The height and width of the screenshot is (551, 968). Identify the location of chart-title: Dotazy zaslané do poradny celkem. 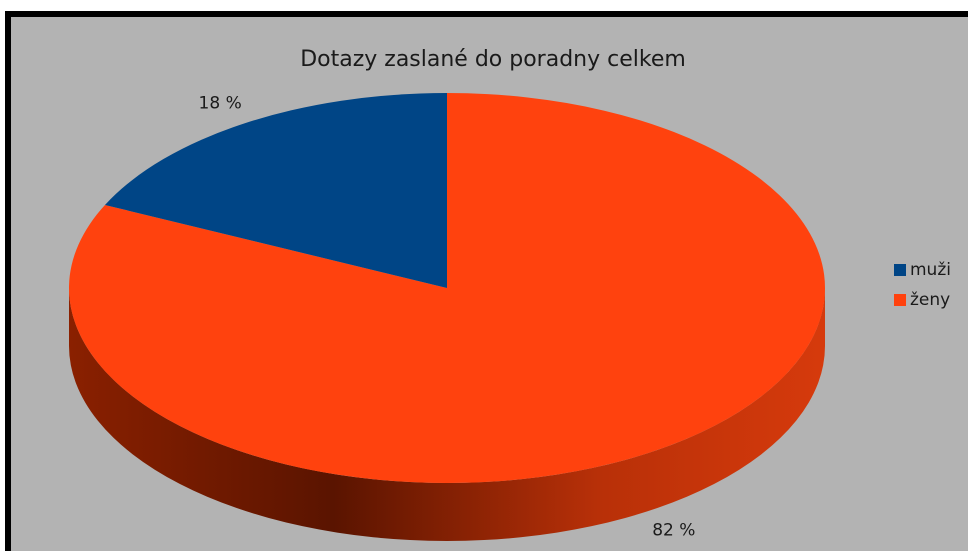
(493, 59).